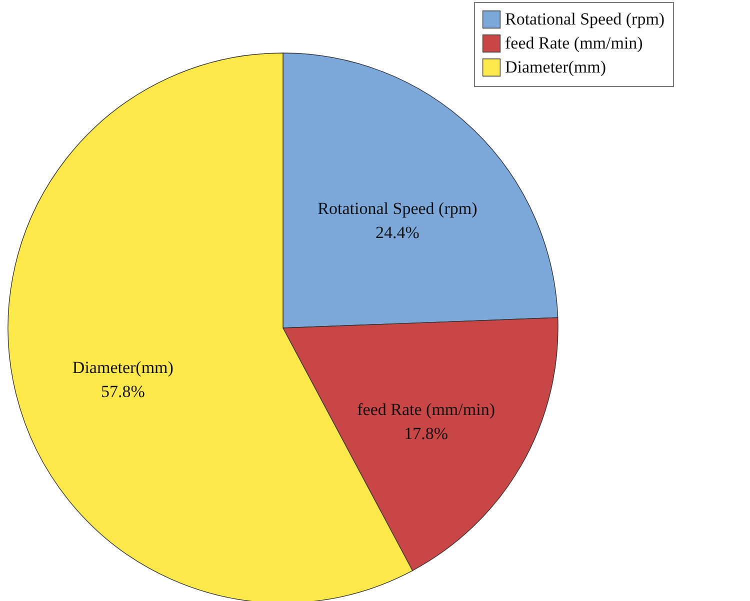 This screenshot has width=750, height=601. What do you see at coordinates (426, 434) in the screenshot?
I see `data-label: 17.8%` at bounding box center [426, 434].